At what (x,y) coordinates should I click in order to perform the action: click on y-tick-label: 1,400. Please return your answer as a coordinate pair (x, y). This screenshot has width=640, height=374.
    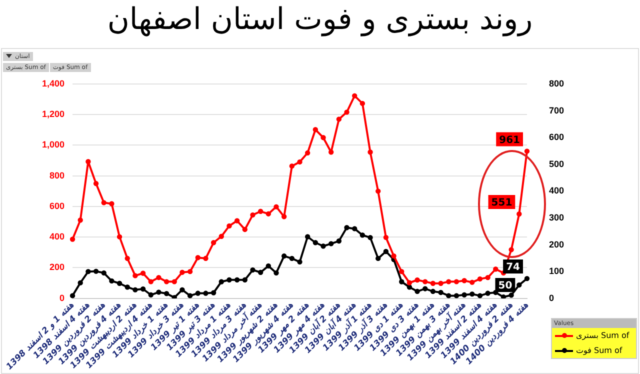
    Looking at the image, I should click on (53, 83).